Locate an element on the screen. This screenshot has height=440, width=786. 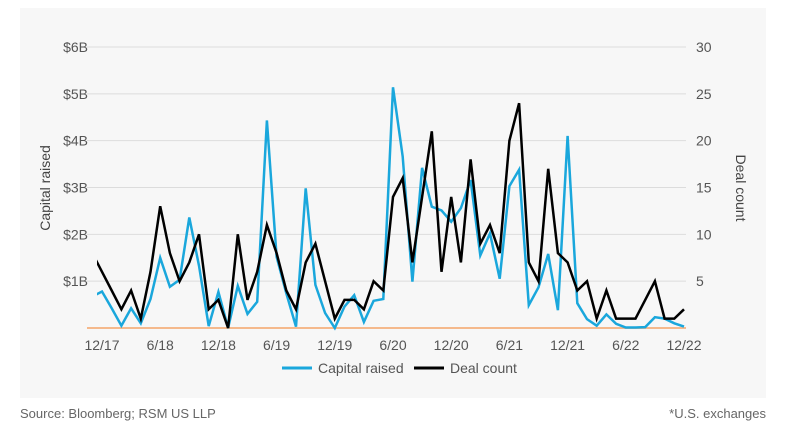
y-axis-right-title: Deal count is located at coordinates (741, 188).